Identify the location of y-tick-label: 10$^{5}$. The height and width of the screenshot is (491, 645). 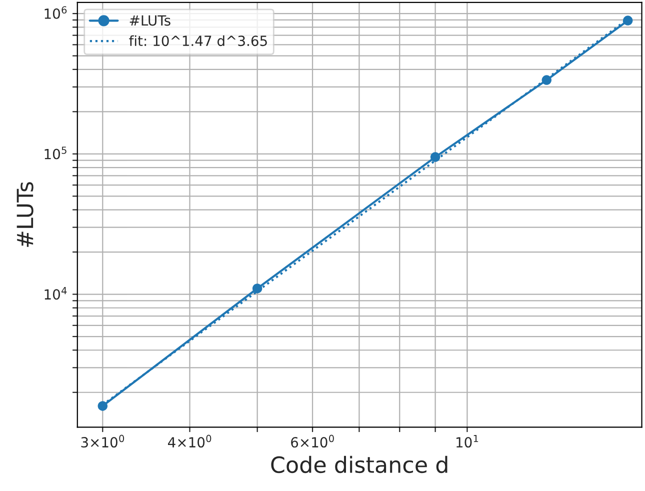
(55, 153).